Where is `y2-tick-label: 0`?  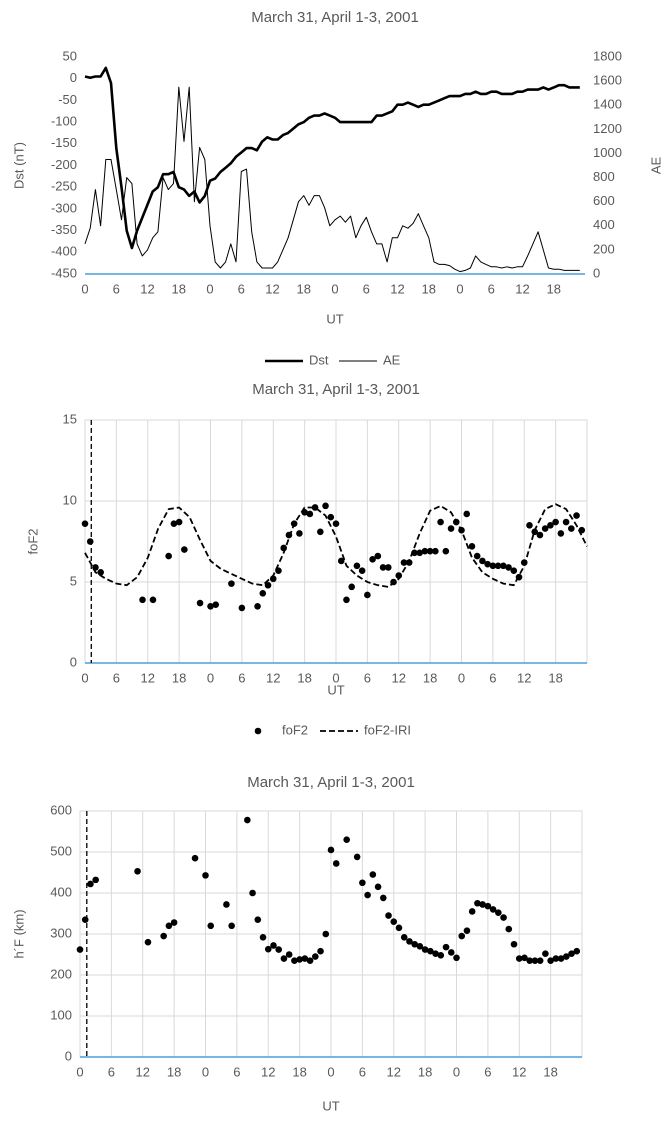
y2-tick-label: 0 is located at coordinates (596, 272).